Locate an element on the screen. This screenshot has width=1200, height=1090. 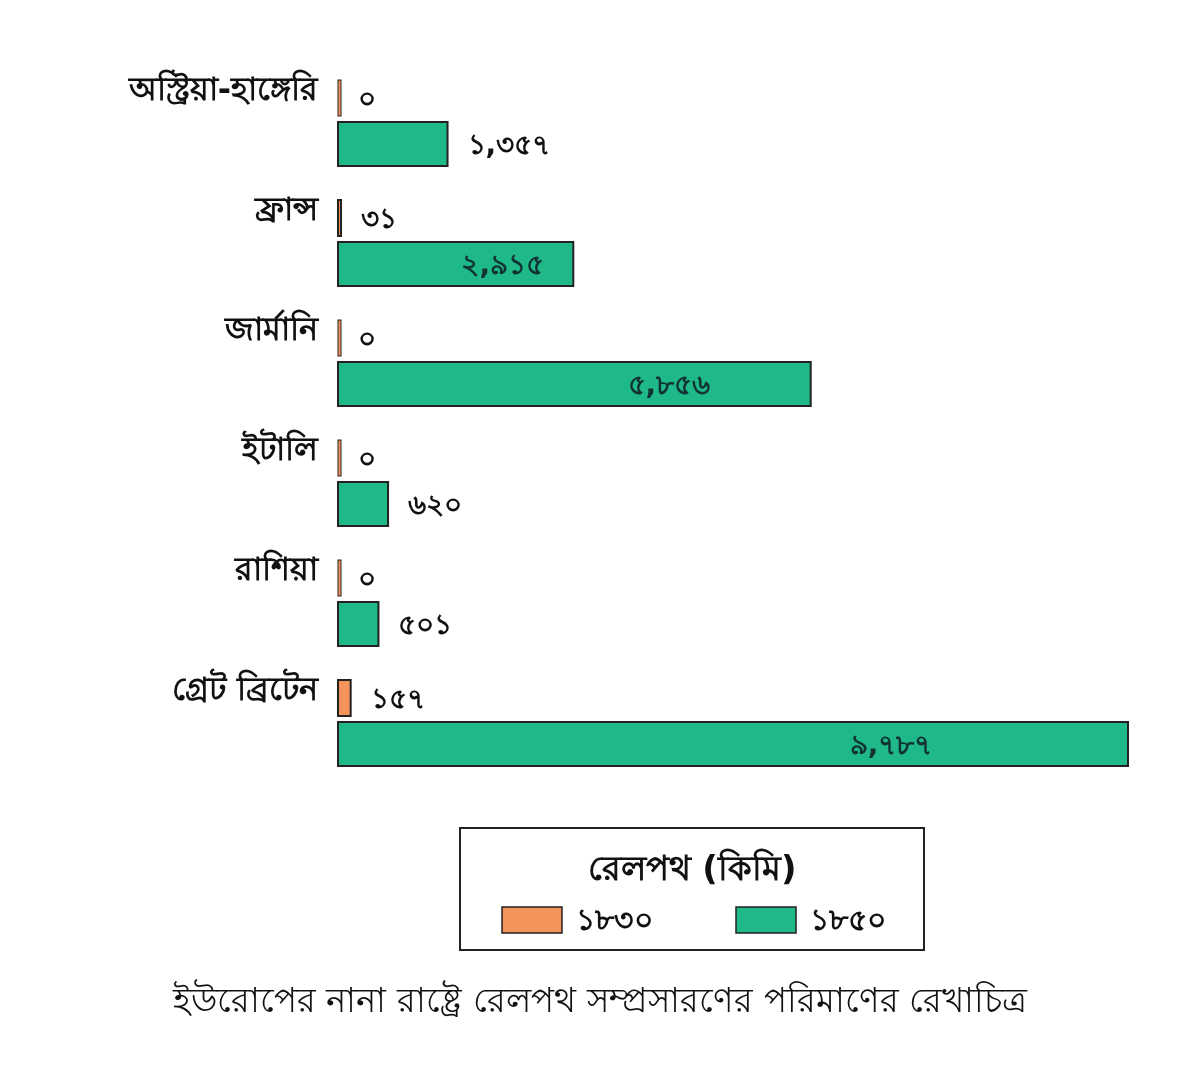
data-label: ১,৩৫৭ is located at coordinates (509, 144).